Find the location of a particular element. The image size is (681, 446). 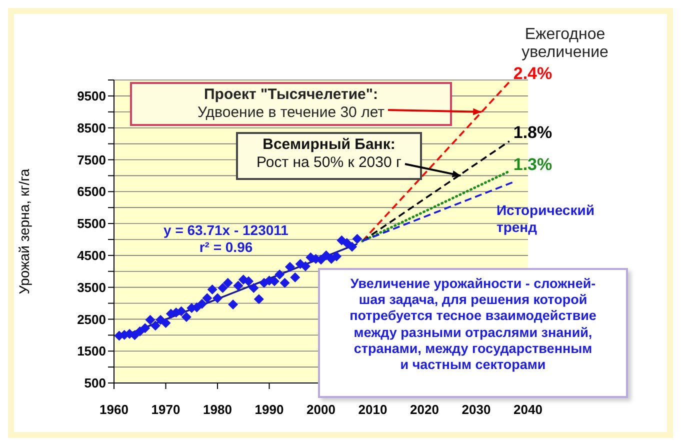

y-tick-label: 6500 is located at coordinates (91, 192).